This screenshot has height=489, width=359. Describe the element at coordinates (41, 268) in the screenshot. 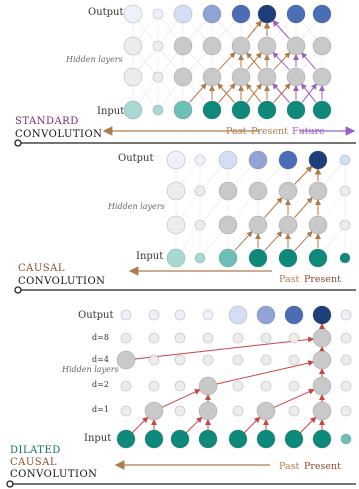

I see `causal-title-line1: CAUSAL` at that location.